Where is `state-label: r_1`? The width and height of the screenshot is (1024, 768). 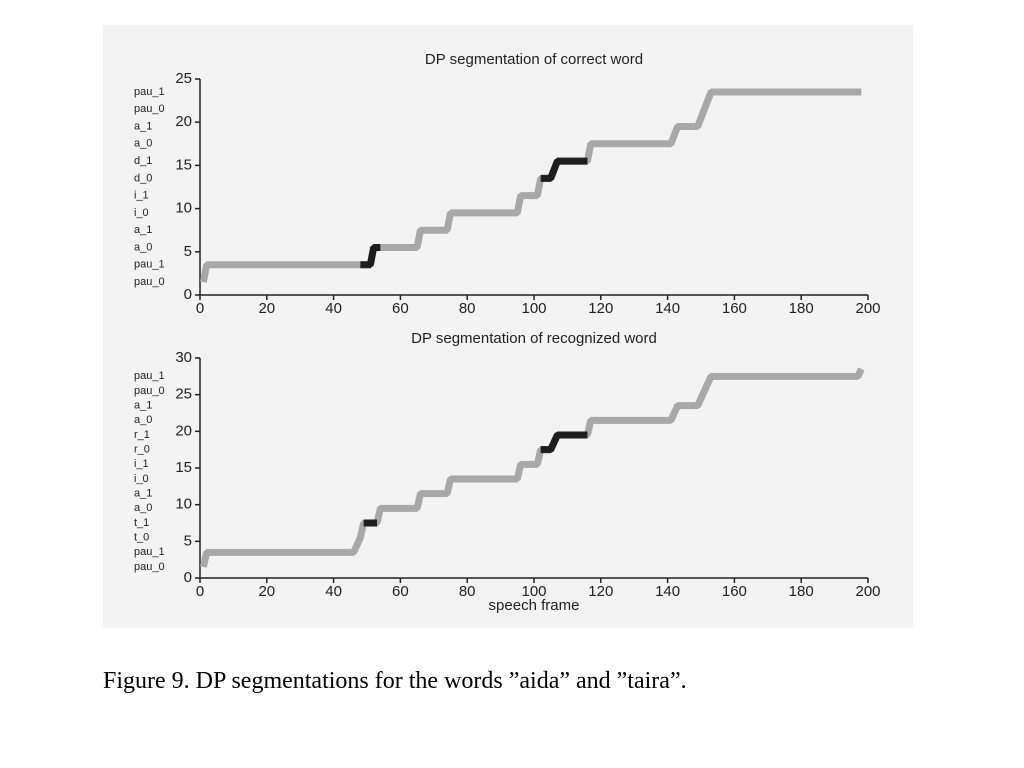
state-label: r_1 is located at coordinates (142, 435).